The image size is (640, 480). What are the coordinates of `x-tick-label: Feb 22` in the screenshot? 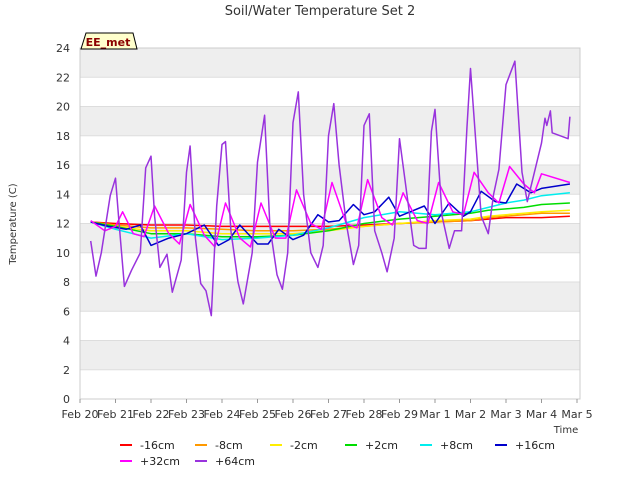 It's located at (151, 414).